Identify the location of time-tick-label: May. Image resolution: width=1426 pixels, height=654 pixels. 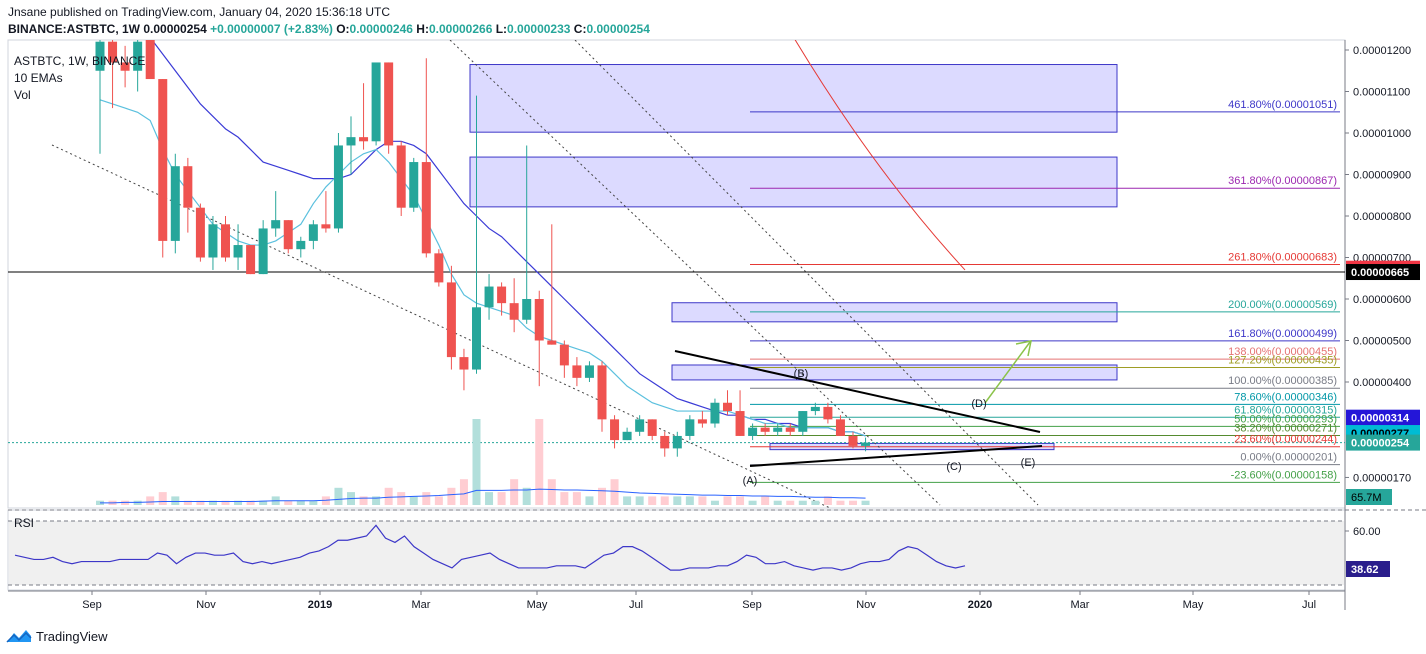
(537, 605).